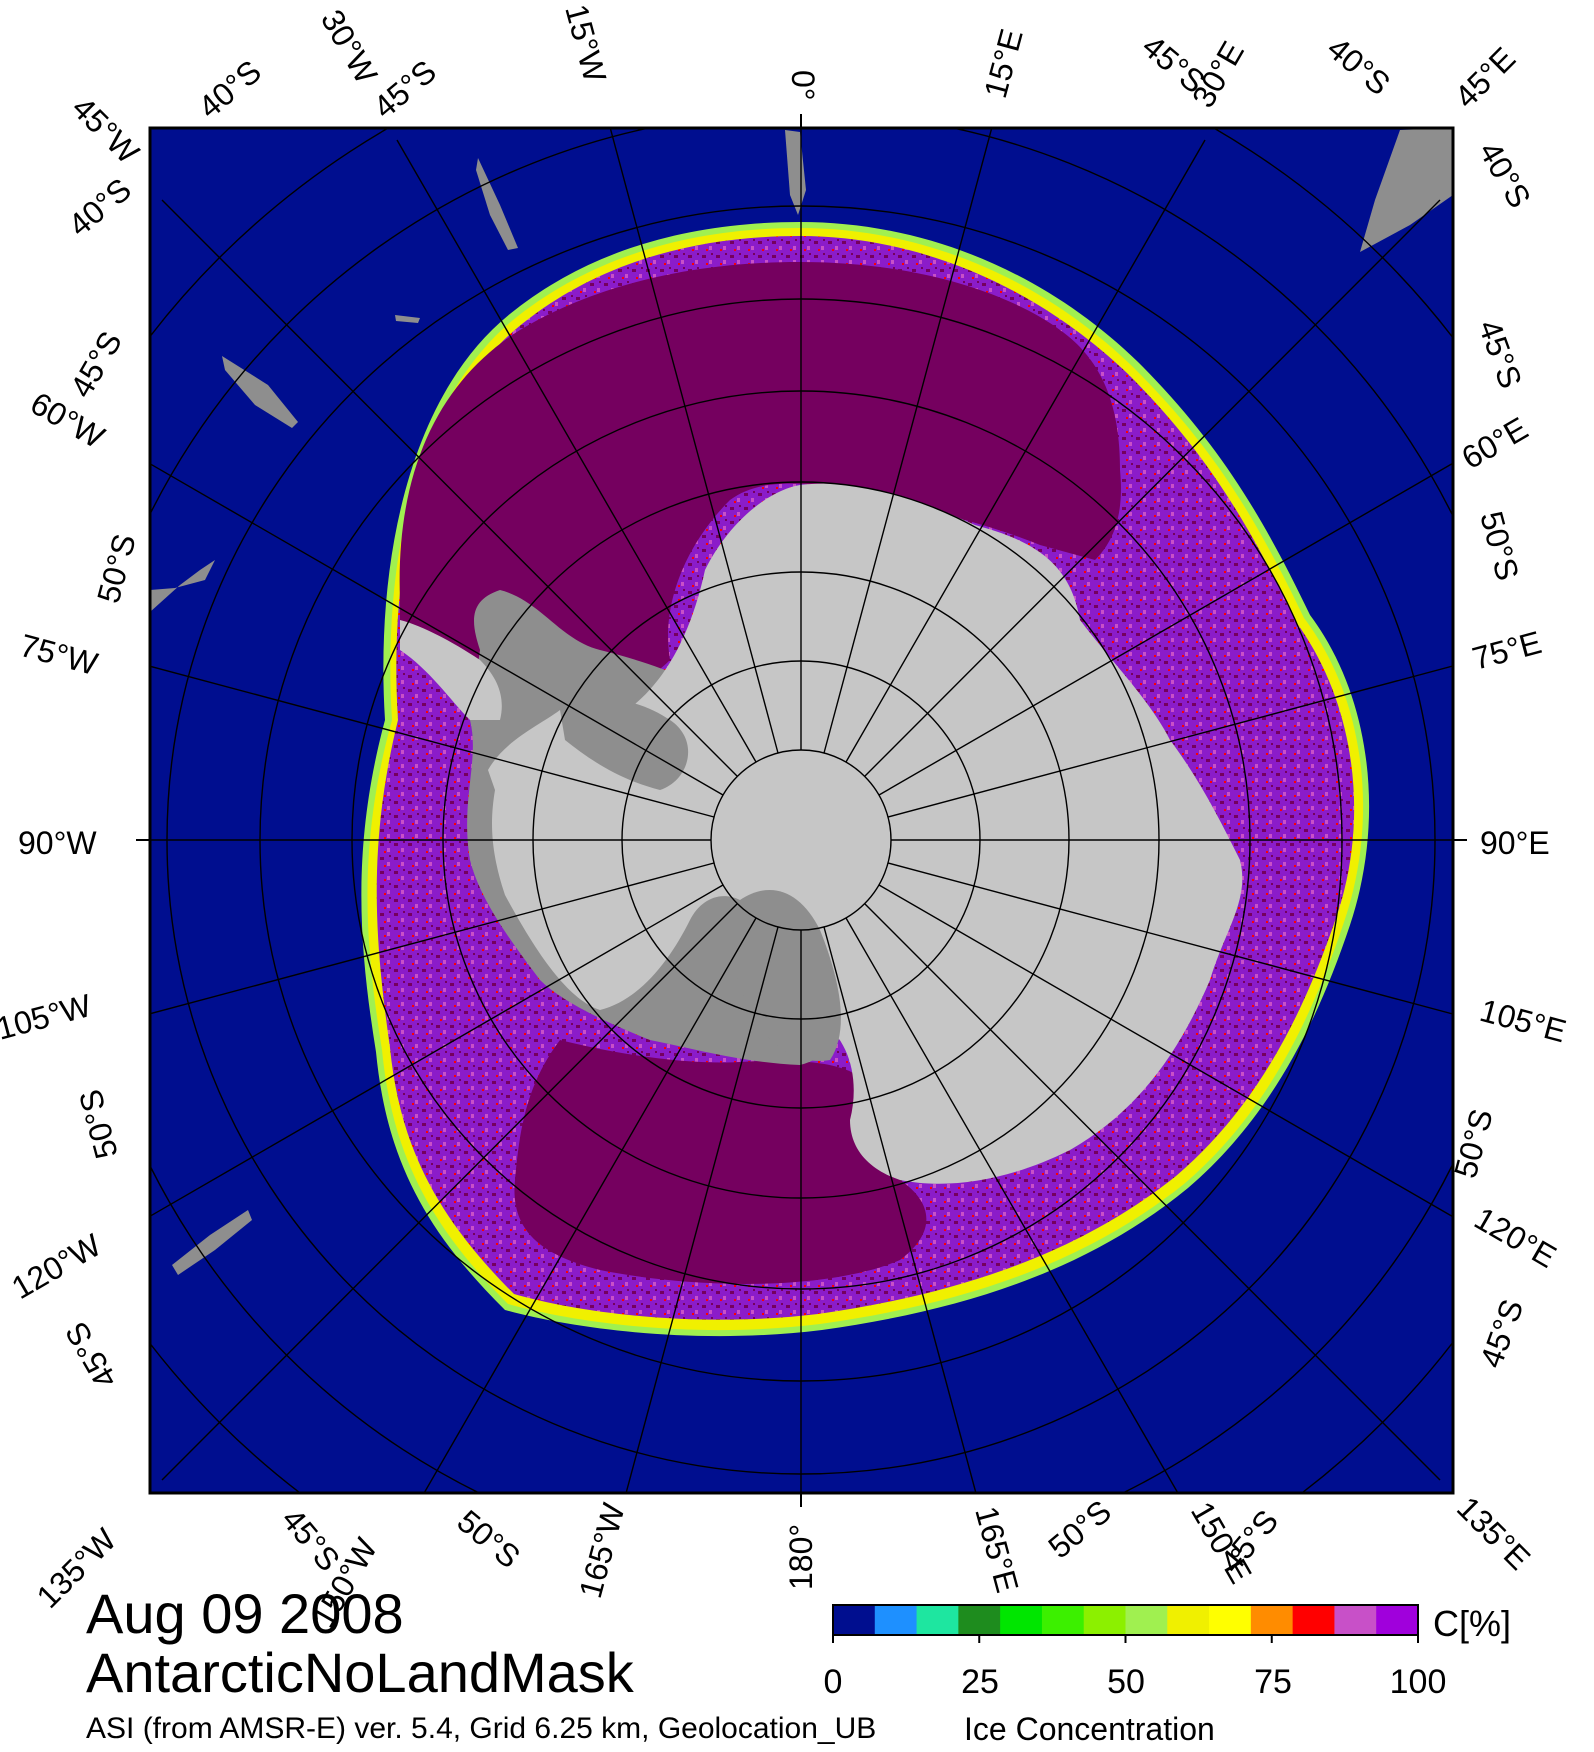  Describe the element at coordinates (1418, 1682) in the screenshot. I see `colorbar-tick-100: 100` at that location.